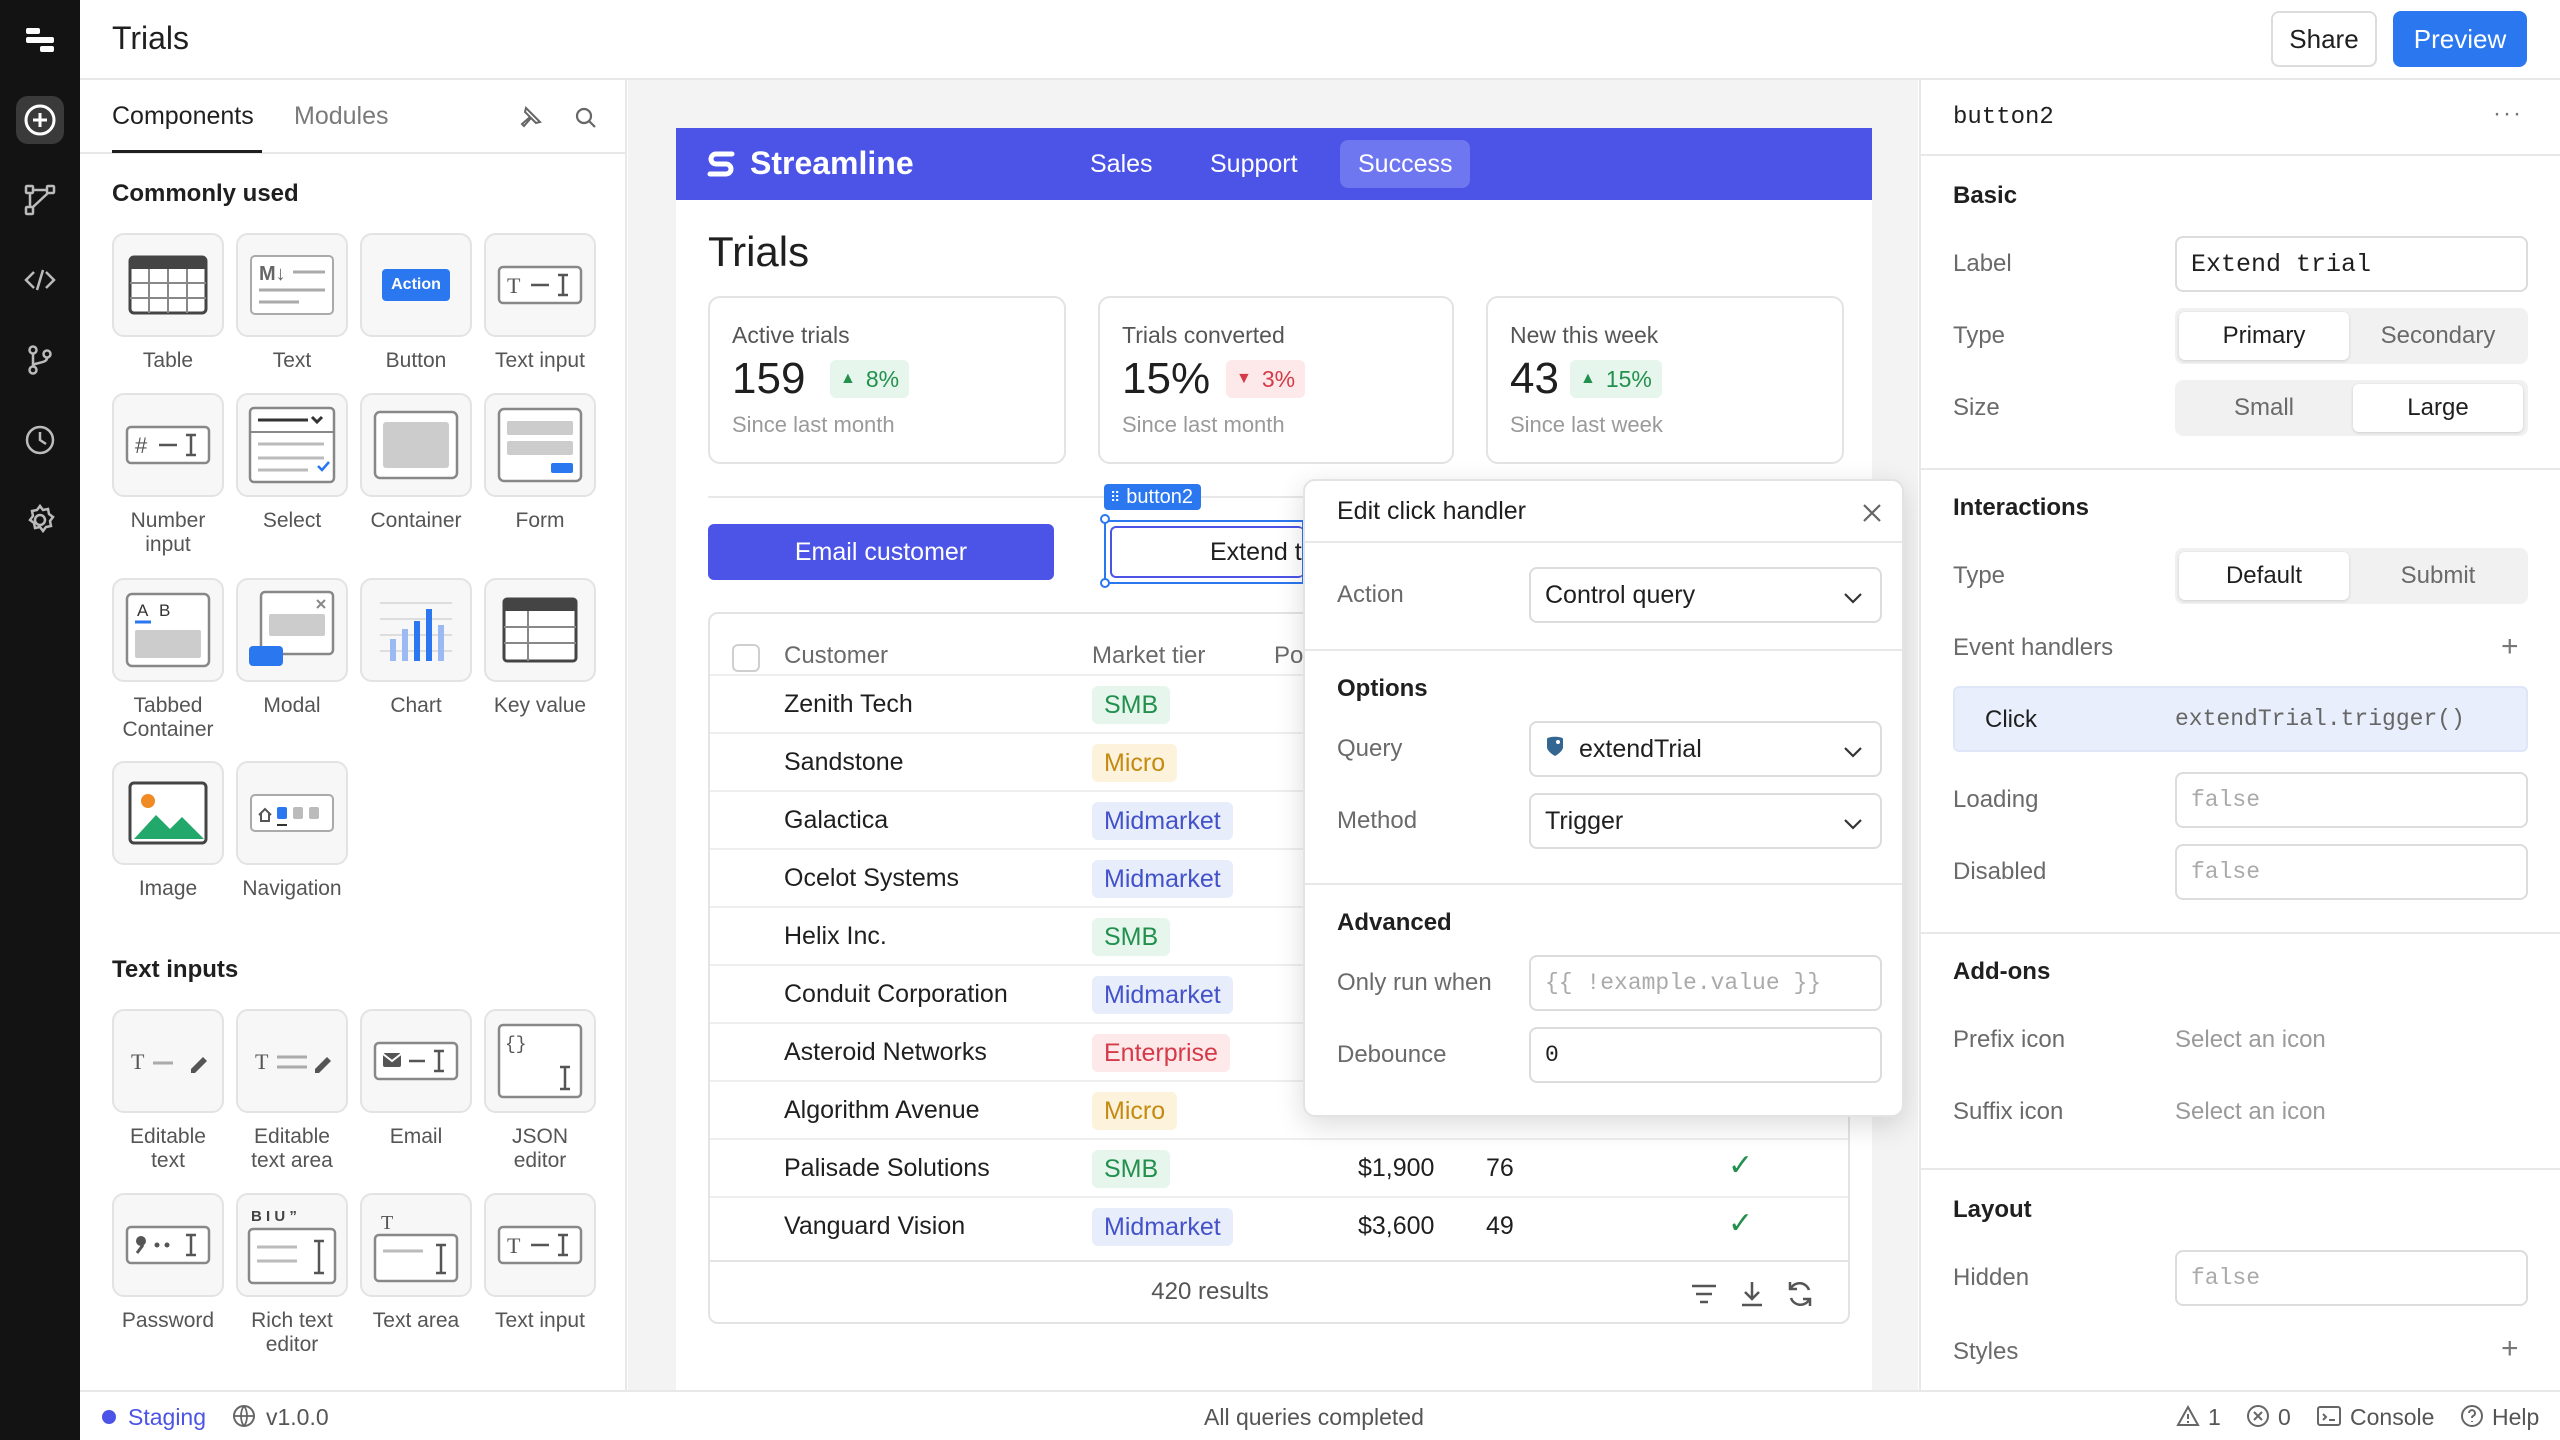  Describe the element at coordinates (168, 1091) in the screenshot. I see `component-editable-text: T Editable text` at that location.